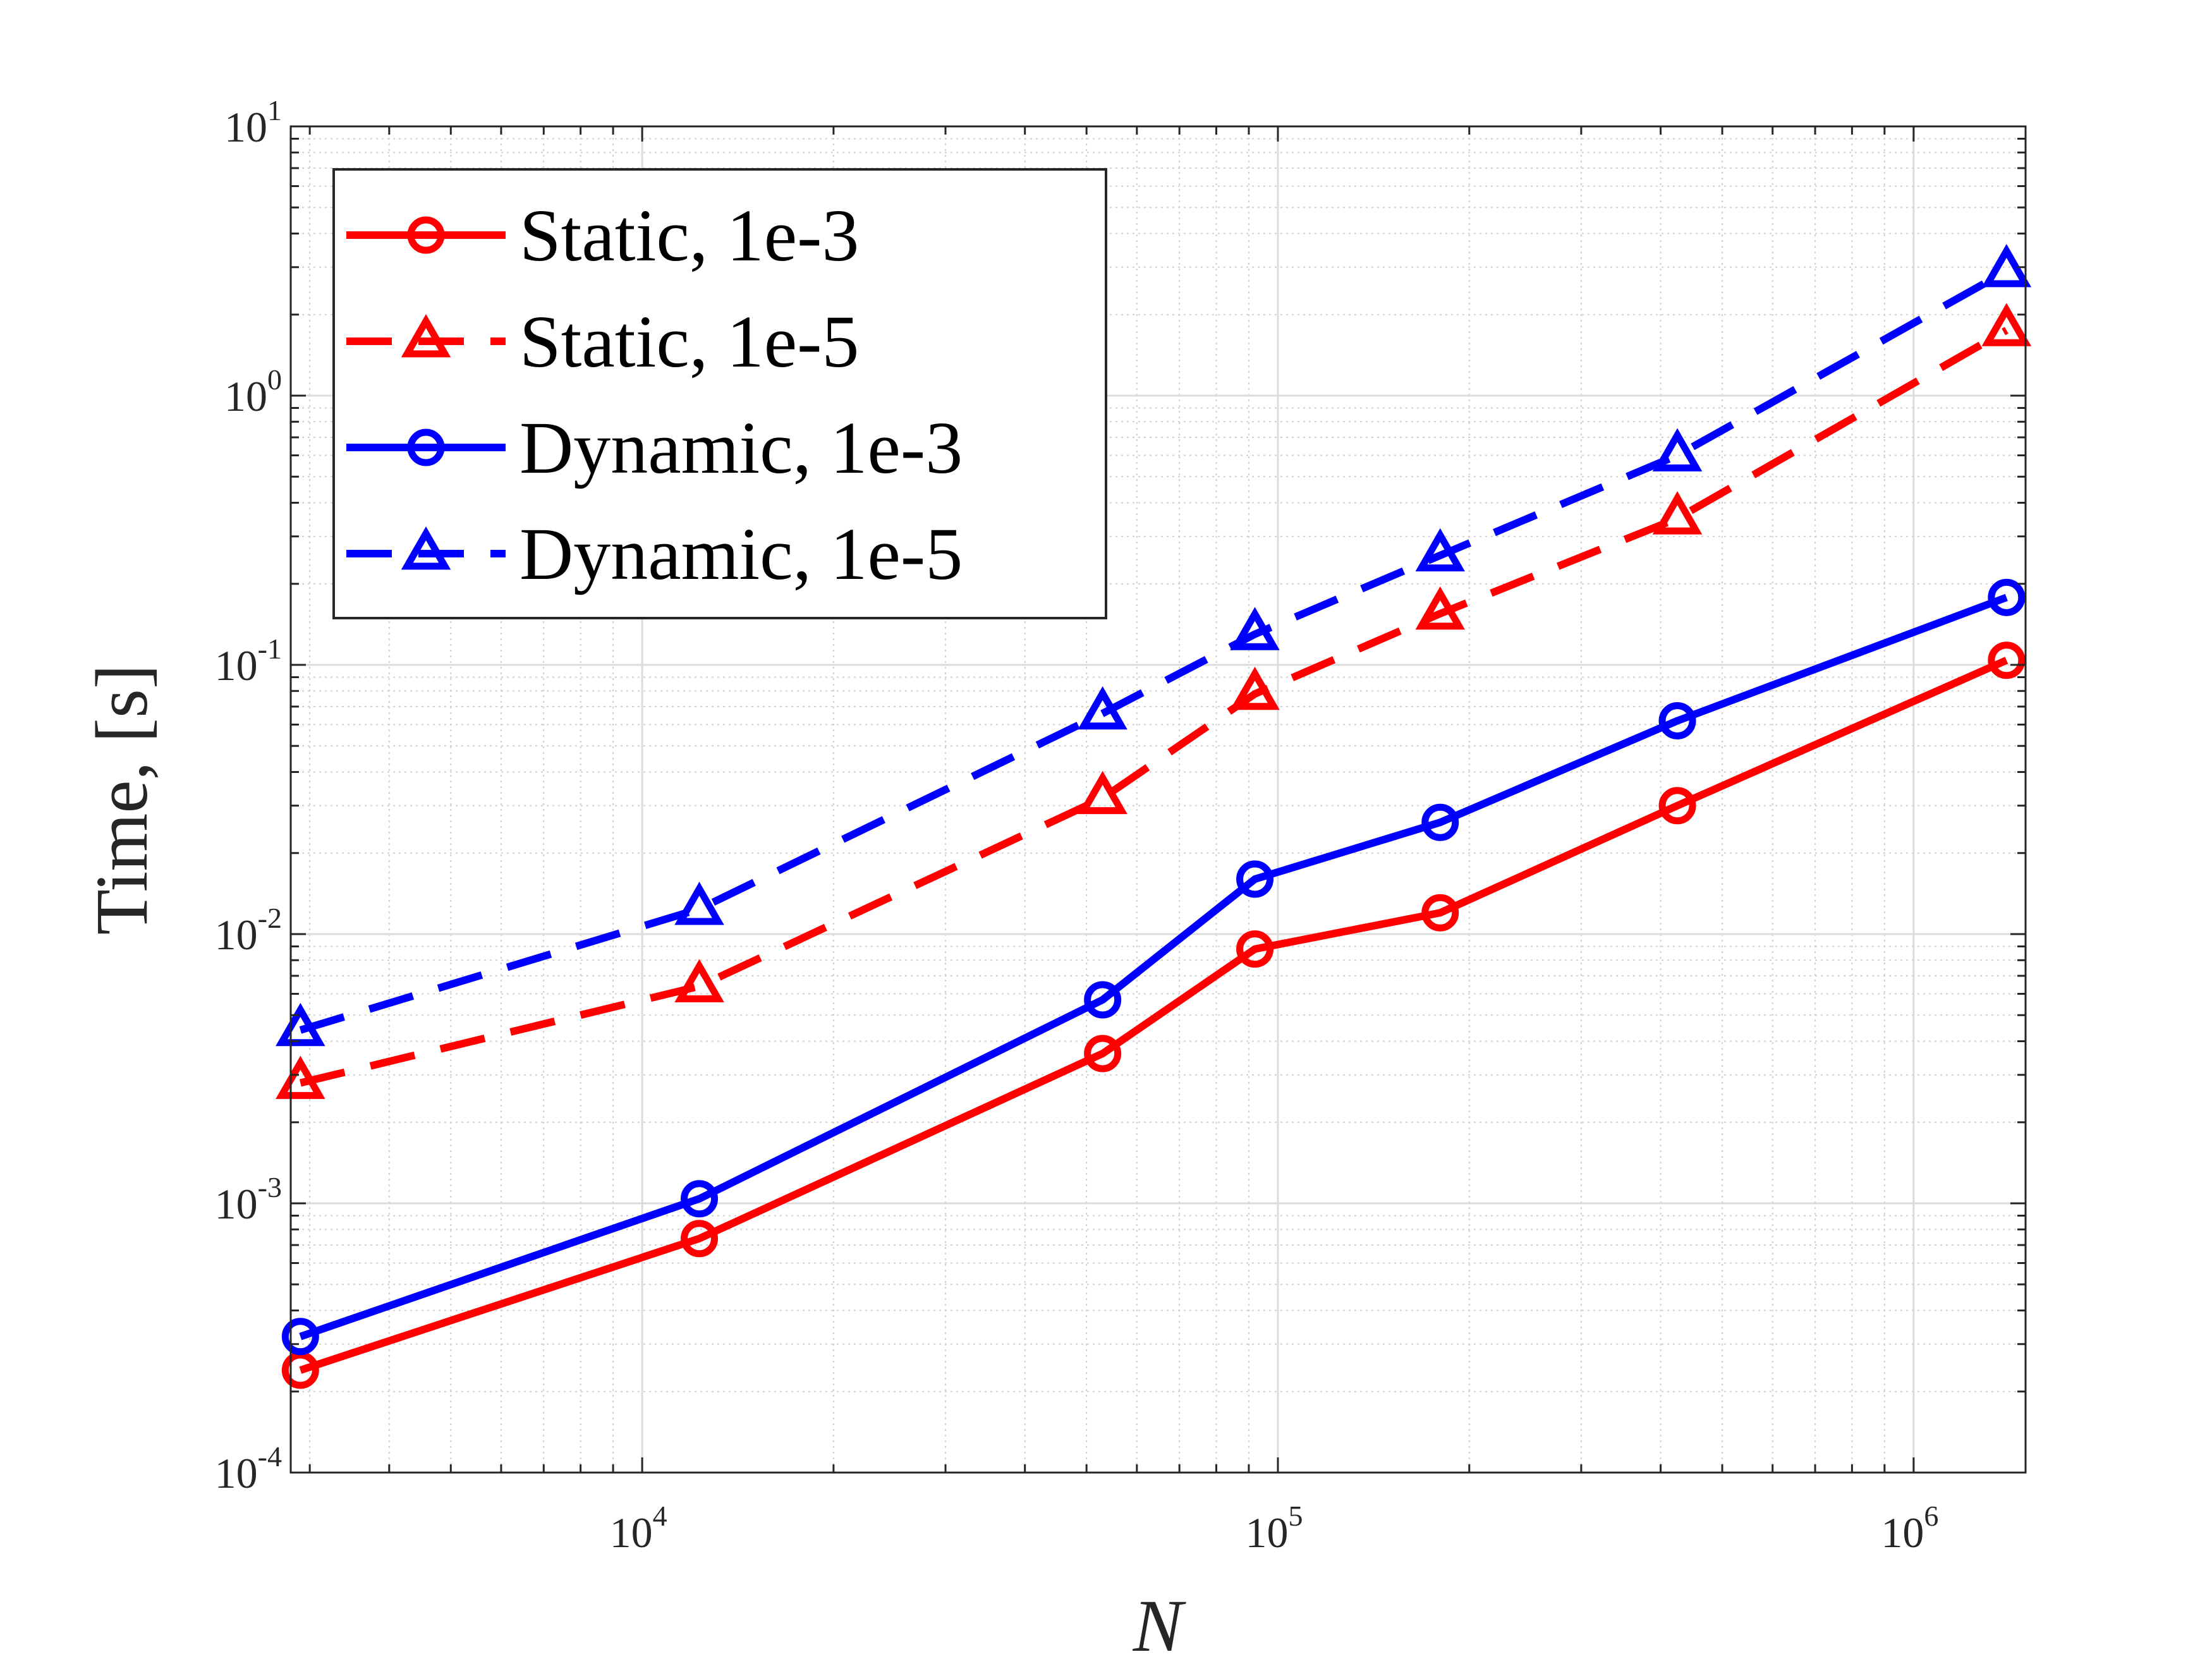 This screenshot has height=1659, width=2212. Describe the element at coordinates (689, 342) in the screenshot. I see `legend-label: Static, 1e-5` at that location.